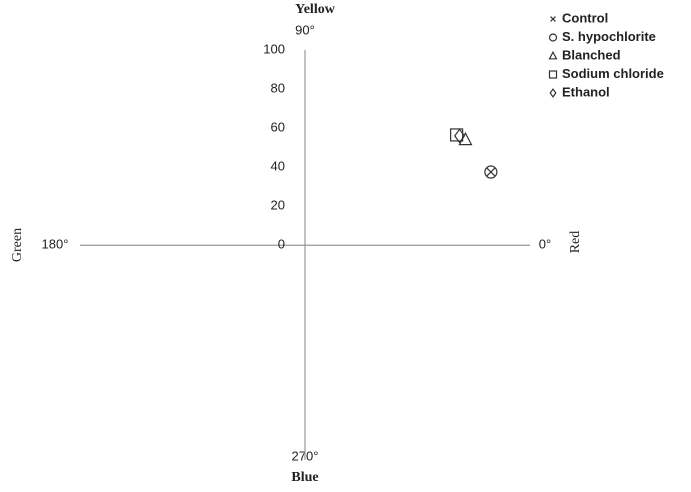 The image size is (691, 492). I want to click on legend-label: Ethanol, so click(586, 91).